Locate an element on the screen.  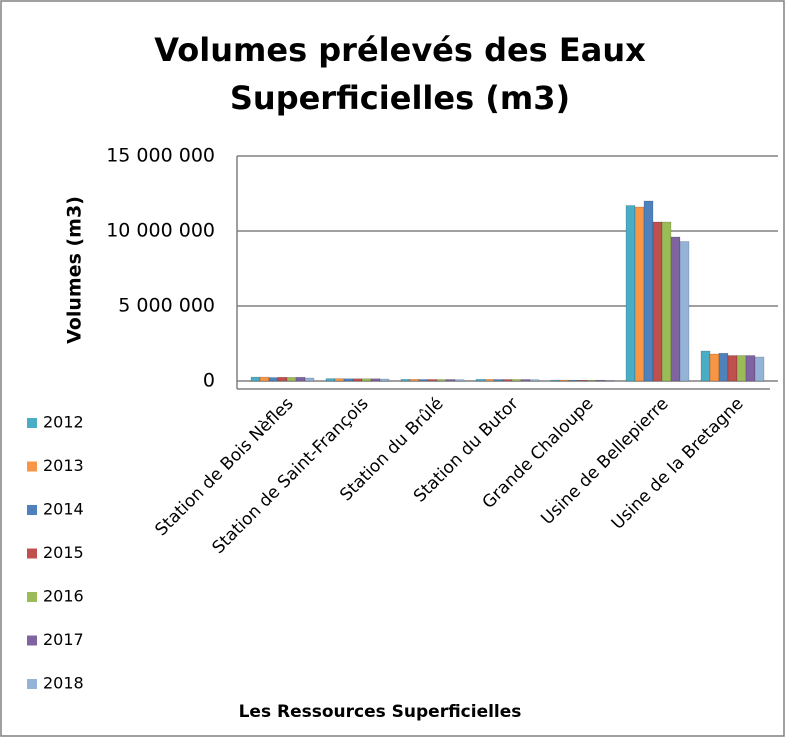
legend-label: 2013 is located at coordinates (63, 465).